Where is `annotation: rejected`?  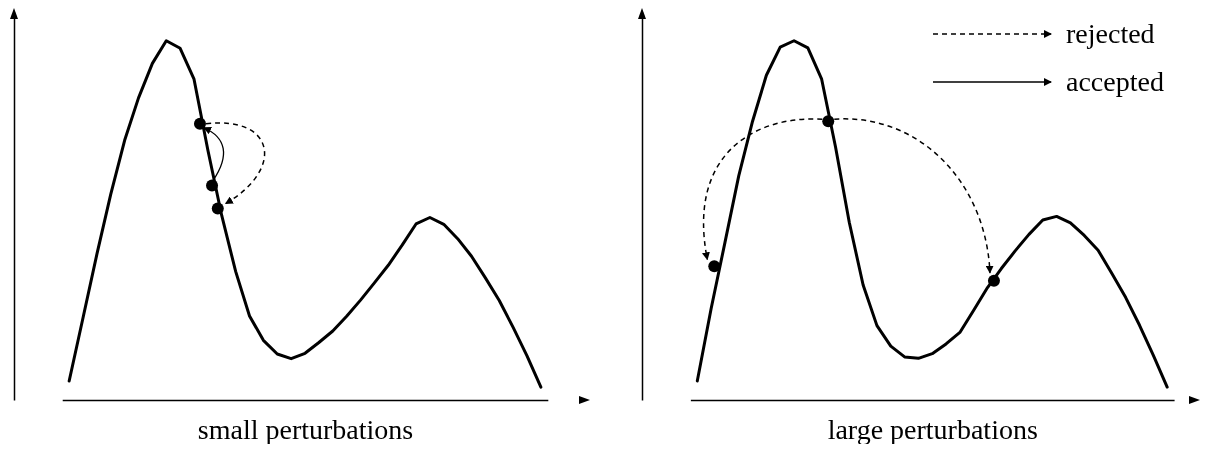 annotation: rejected is located at coordinates (1110, 33).